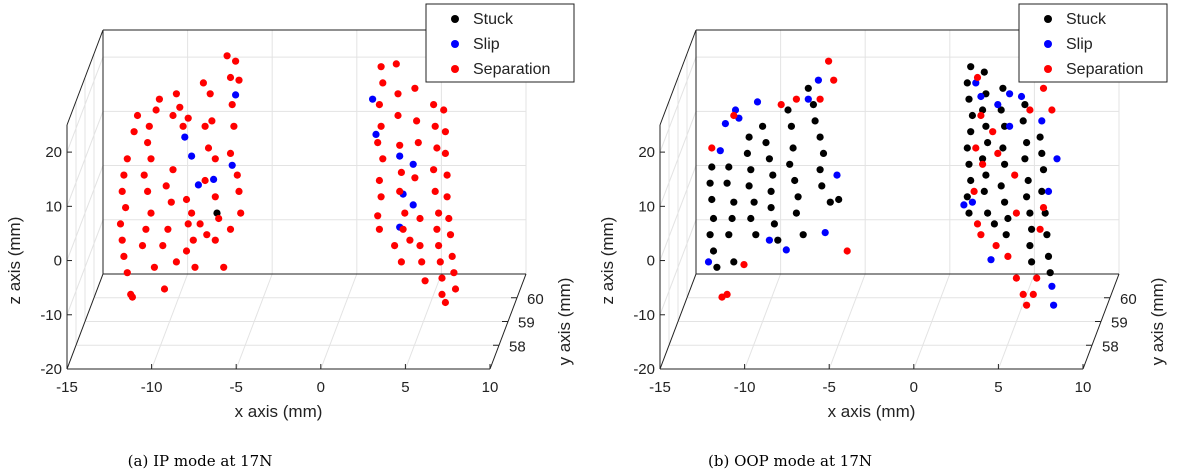 The height and width of the screenshot is (474, 1179). What do you see at coordinates (455, 19) in the screenshot?
I see `legend-marker-stuck` at bounding box center [455, 19].